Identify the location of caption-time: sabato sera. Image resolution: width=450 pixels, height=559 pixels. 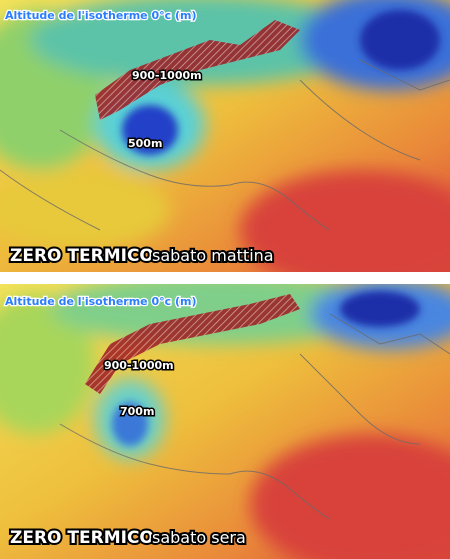
(199, 537).